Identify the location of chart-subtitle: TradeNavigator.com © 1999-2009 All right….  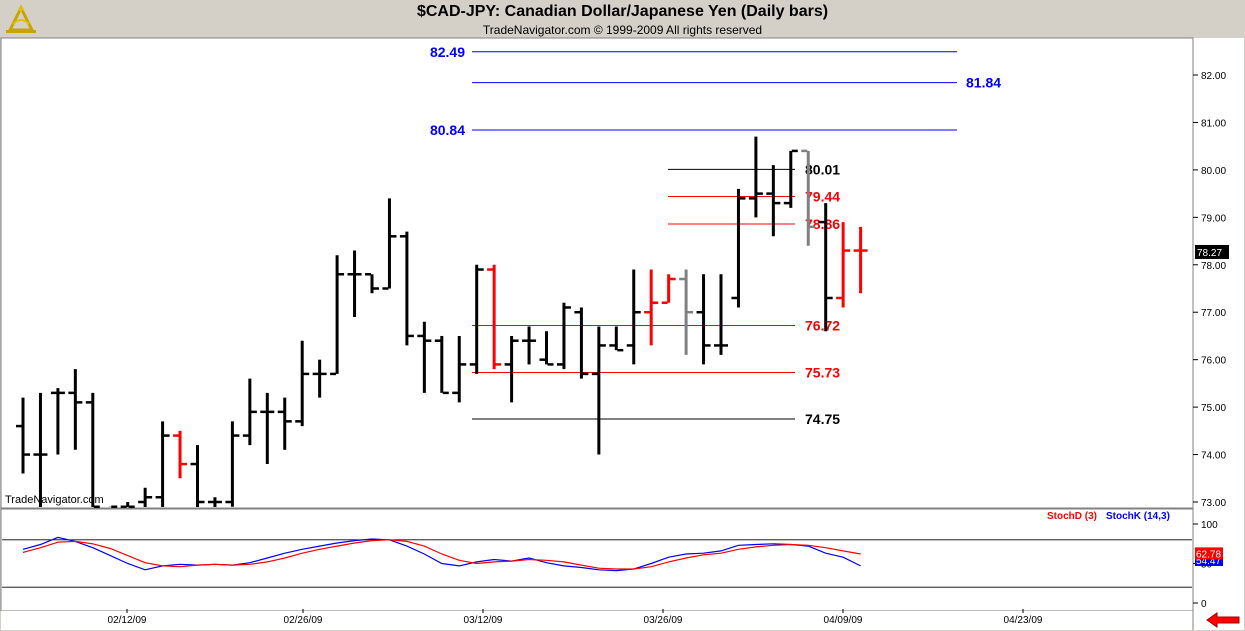
(622, 30).